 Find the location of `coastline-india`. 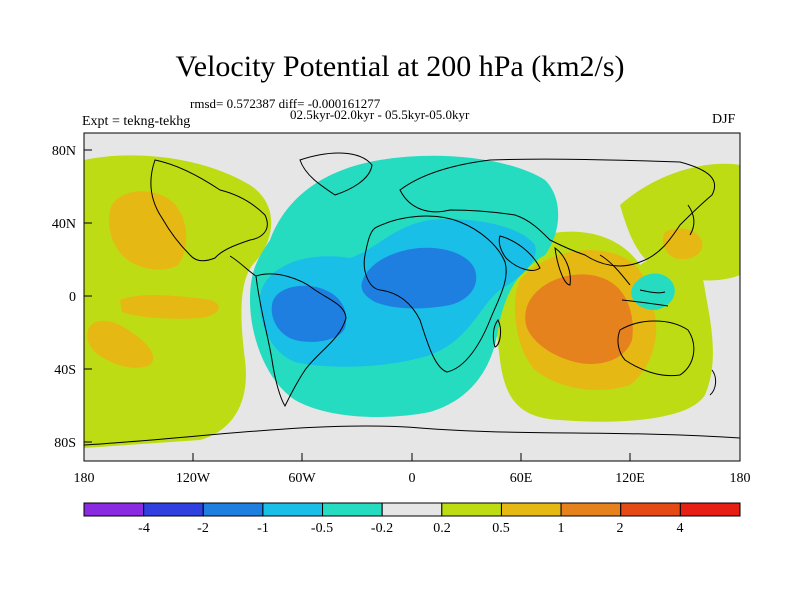

coastline-india is located at coordinates (562, 266).